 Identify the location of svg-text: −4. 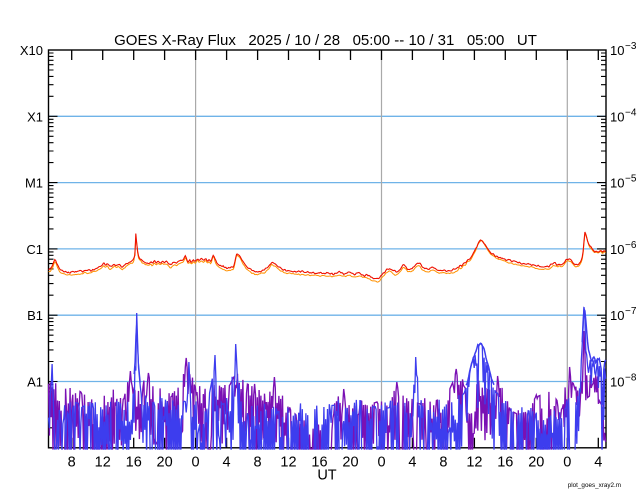
(631, 112).